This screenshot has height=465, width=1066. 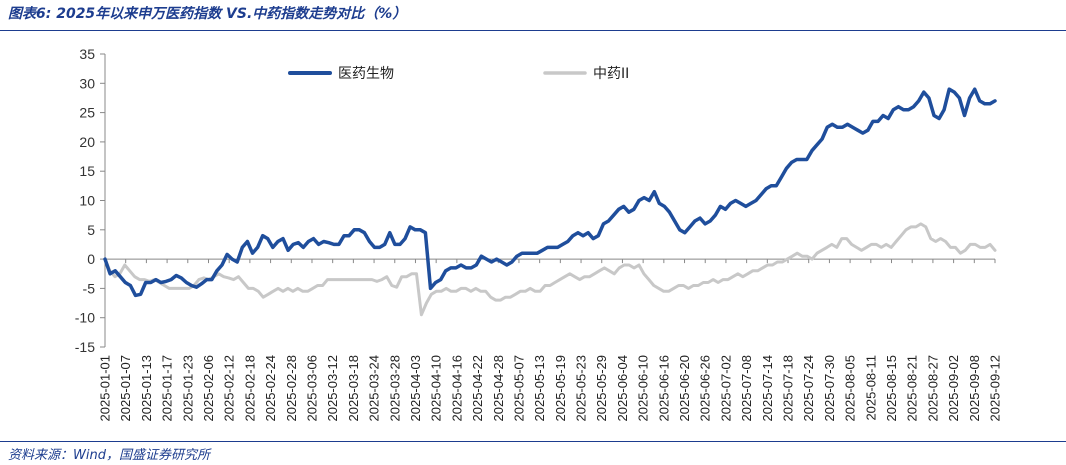 What do you see at coordinates (788, 388) in the screenshot?
I see `x-tick-label: 2025-07-18` at bounding box center [788, 388].